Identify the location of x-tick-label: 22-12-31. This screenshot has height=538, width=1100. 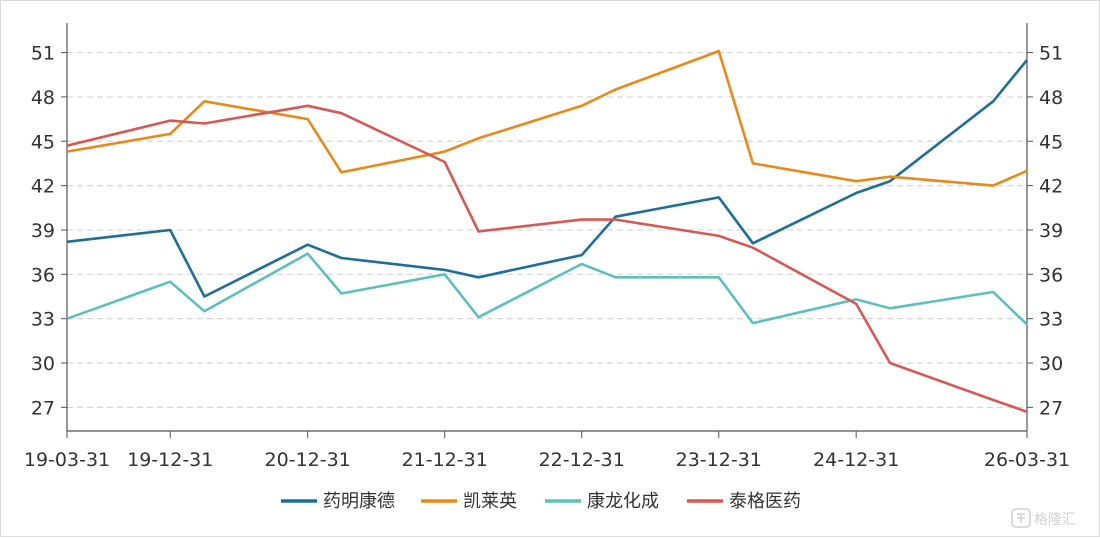
(582, 460).